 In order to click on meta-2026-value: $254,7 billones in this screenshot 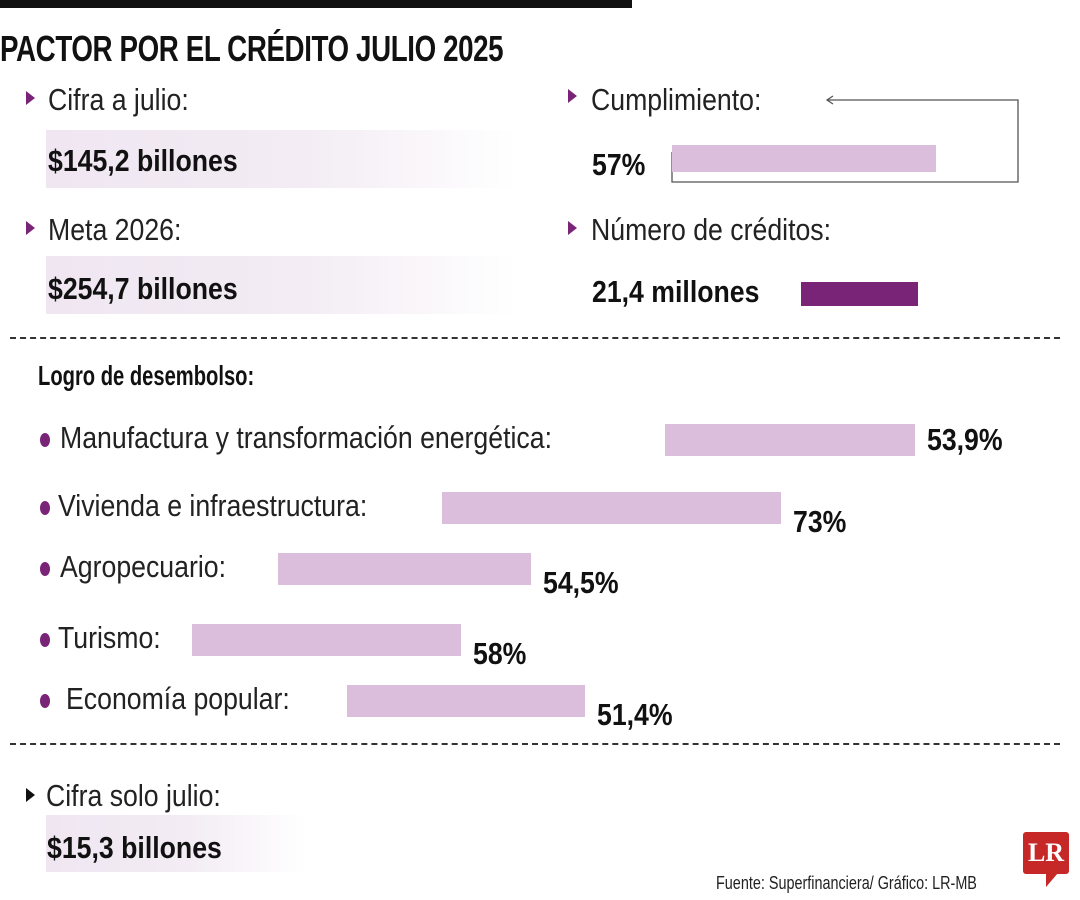, I will do `click(143, 288)`.